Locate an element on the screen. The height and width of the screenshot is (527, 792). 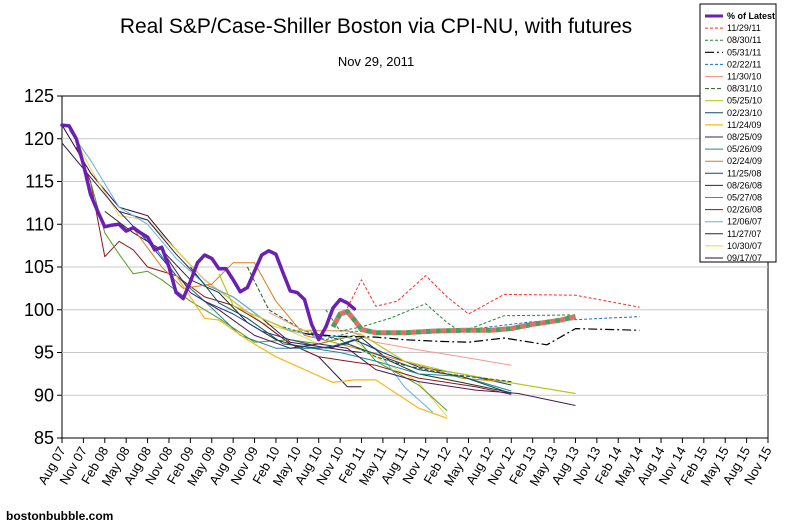
legend-label: 08/31/10 is located at coordinates (744, 89).